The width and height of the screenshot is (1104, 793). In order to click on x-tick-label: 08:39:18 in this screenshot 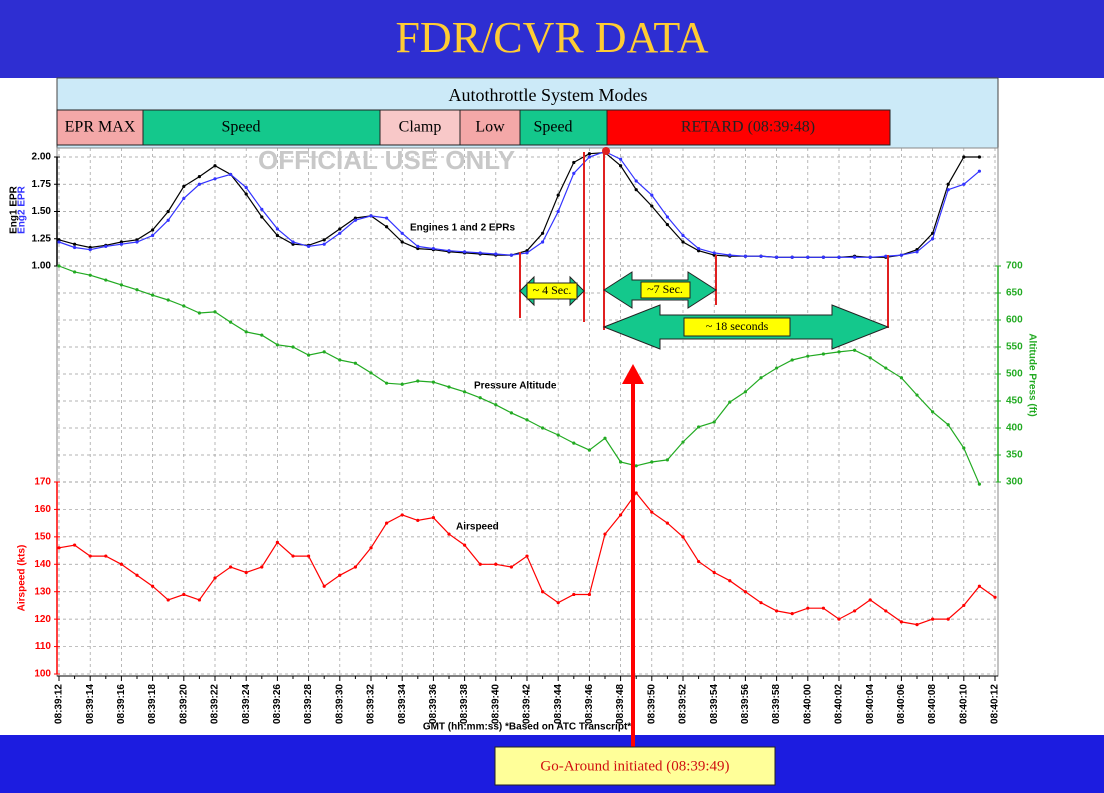, I will do `click(152, 704)`.